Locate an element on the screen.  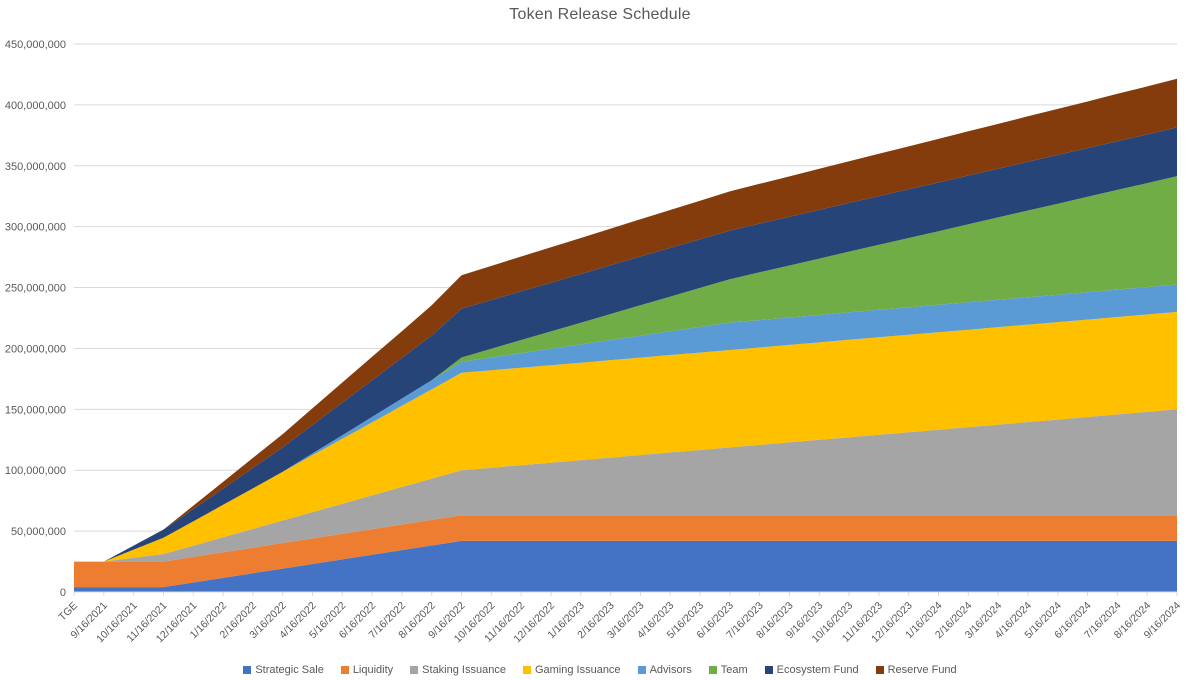
legend-swatch-ecosystem-fund is located at coordinates (768, 670).